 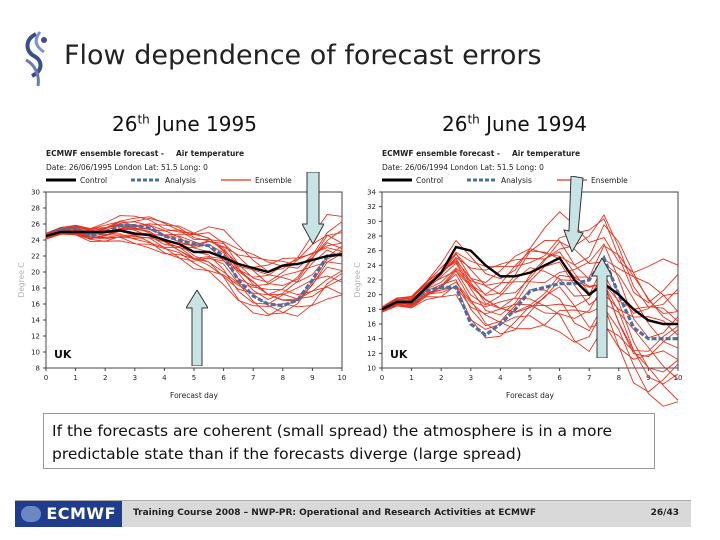 What do you see at coordinates (371, 207) in the screenshot?
I see `y-tick-label: 32` at bounding box center [371, 207].